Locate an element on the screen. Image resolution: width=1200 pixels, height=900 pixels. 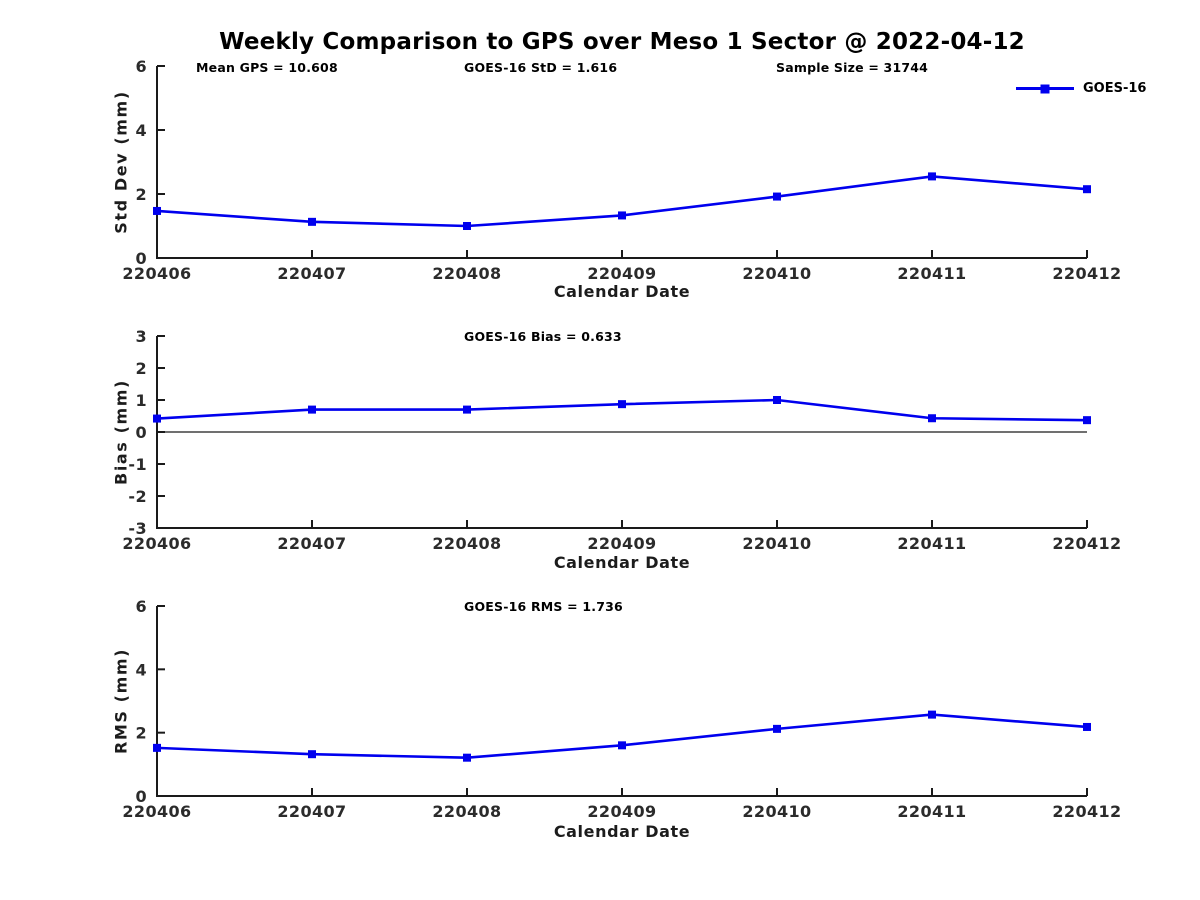
y-tick-label: -2 is located at coordinates (137, 496).